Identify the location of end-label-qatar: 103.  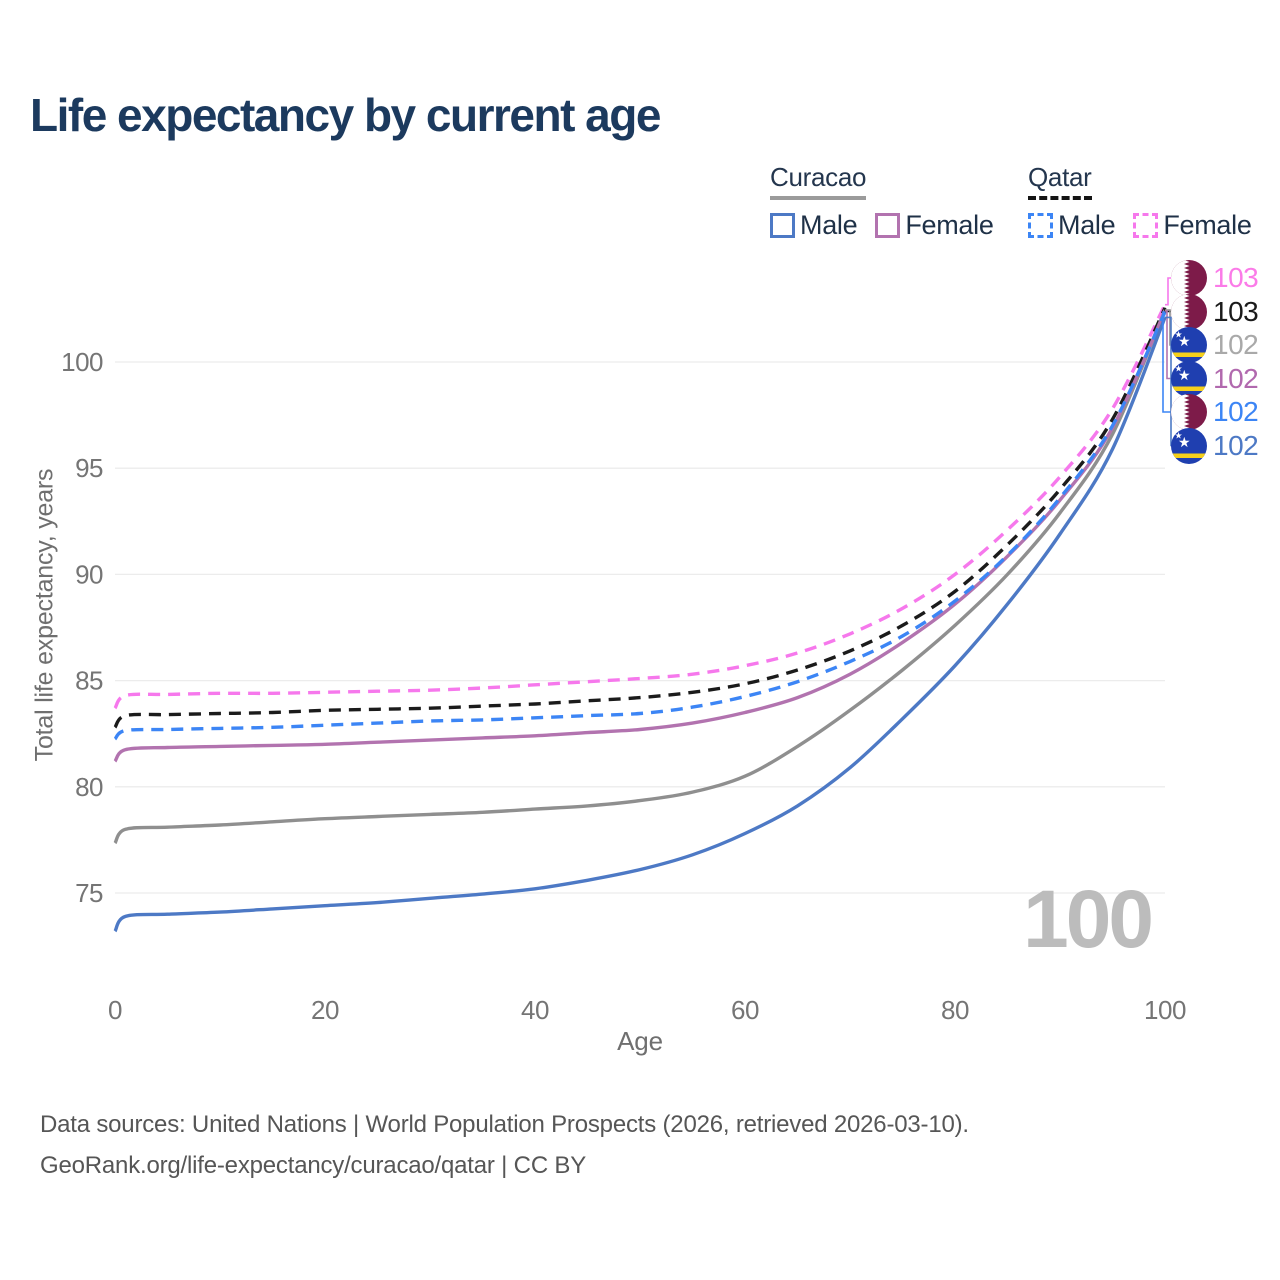
(1215, 312).